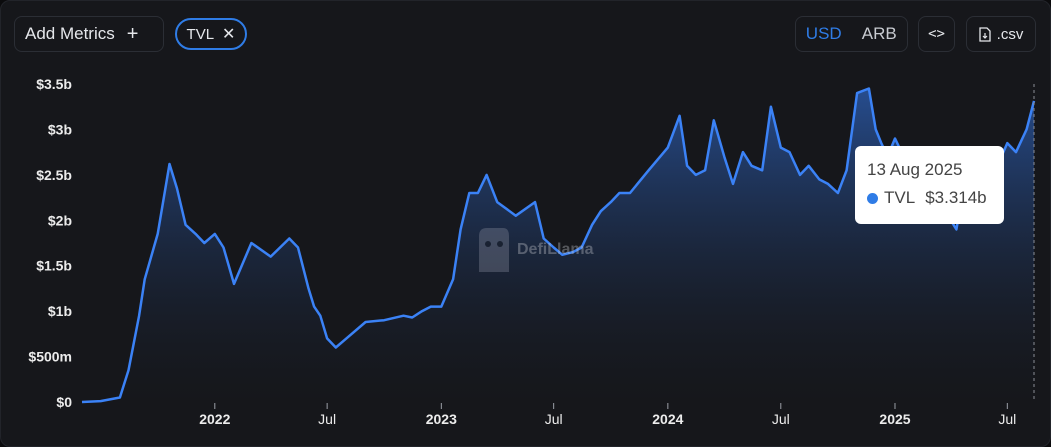  I want to click on series-color-dot, so click(872, 198).